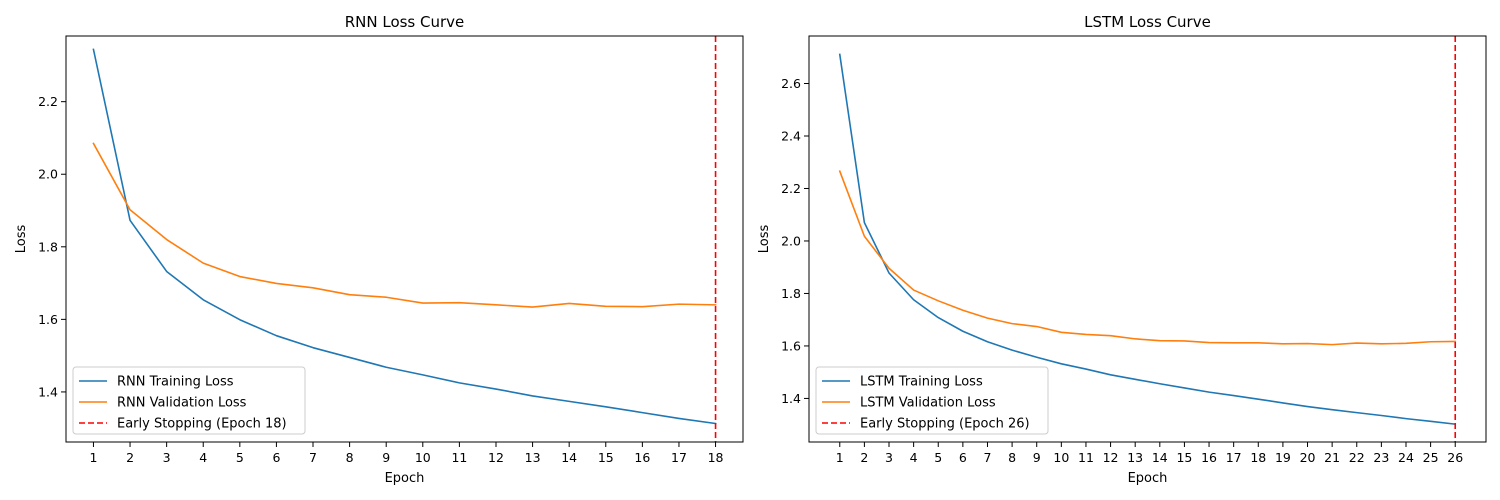 The width and height of the screenshot is (1500, 500). I want to click on rnn-x-tick-label: 6, so click(276, 457).